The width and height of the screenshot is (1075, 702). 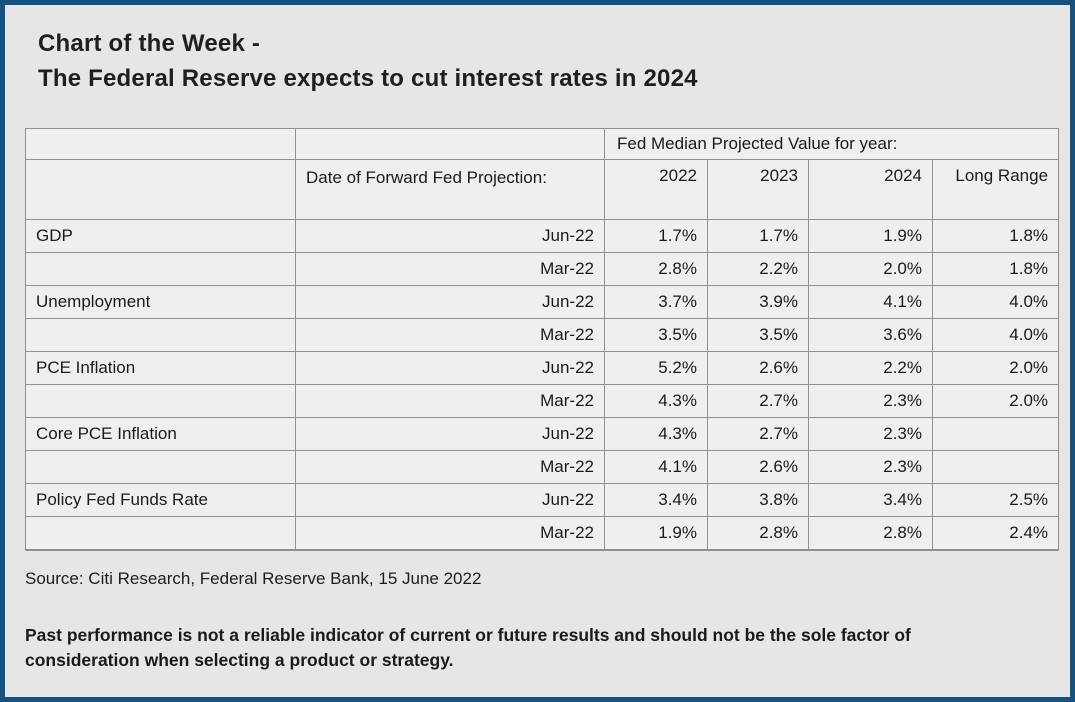 I want to click on value-cell: 3.7%, so click(x=656, y=302).